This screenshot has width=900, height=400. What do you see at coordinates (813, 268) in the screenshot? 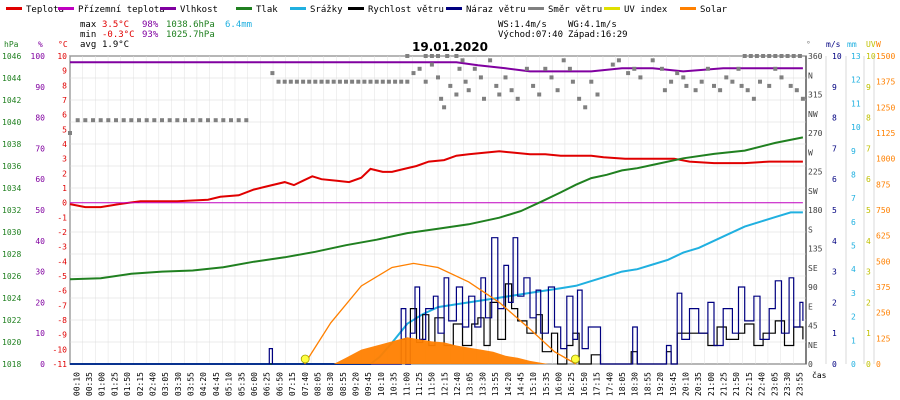
I see `axis-tick-label: SE` at bounding box center [813, 268].